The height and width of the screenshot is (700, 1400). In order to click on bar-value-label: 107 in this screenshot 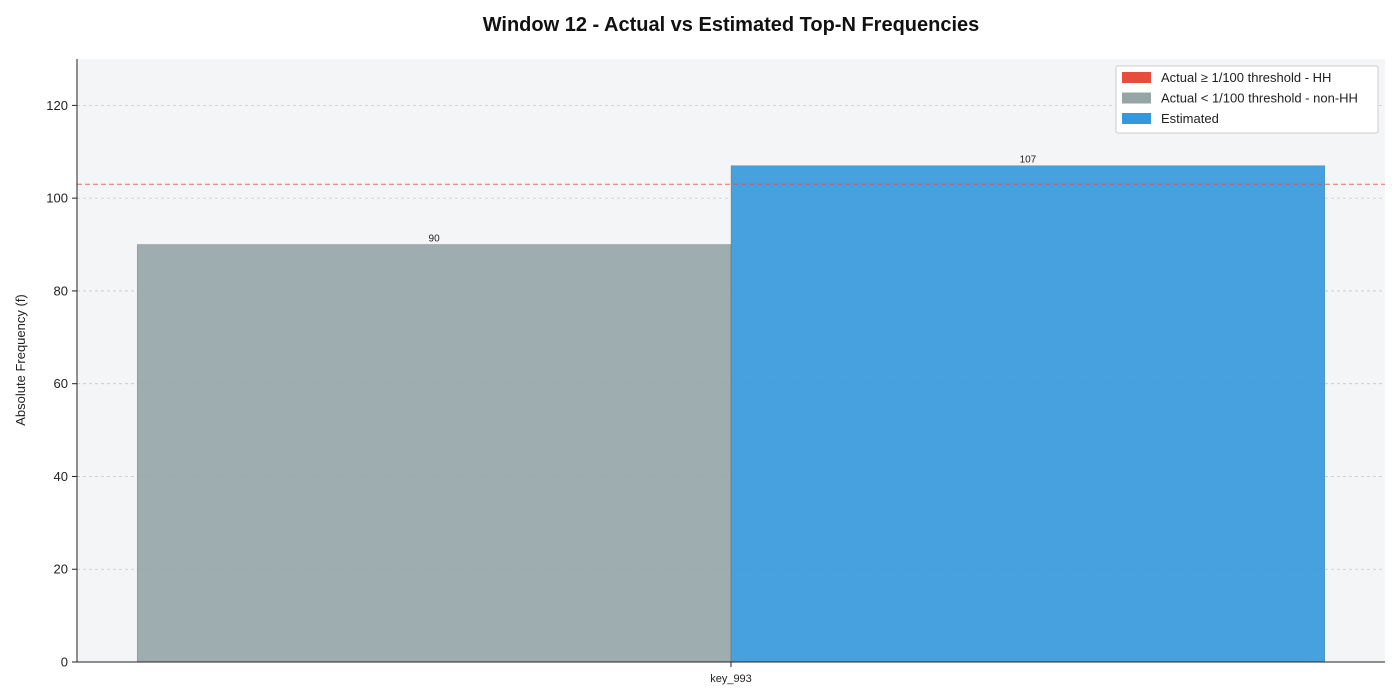, I will do `click(1028, 160)`.